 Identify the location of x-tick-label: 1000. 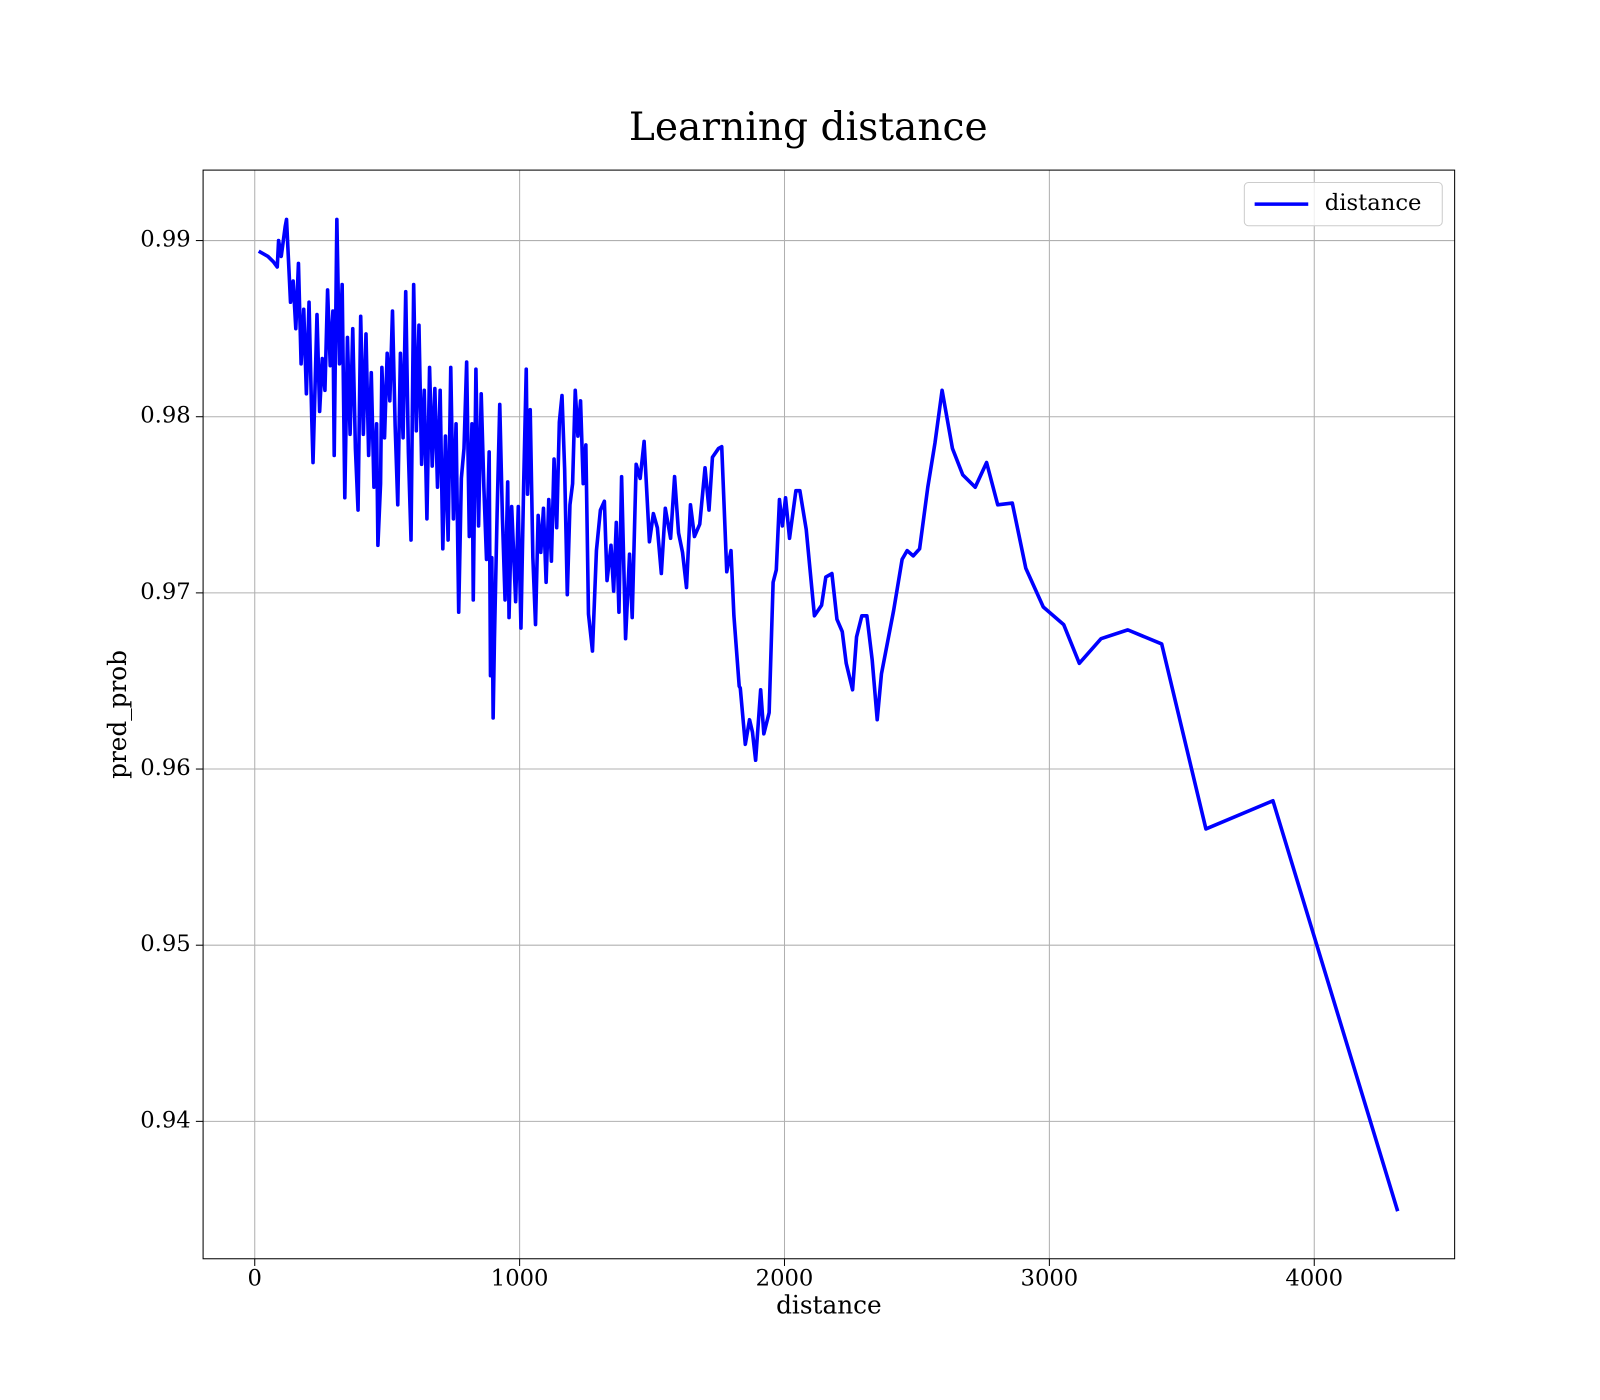
(520, 1278).